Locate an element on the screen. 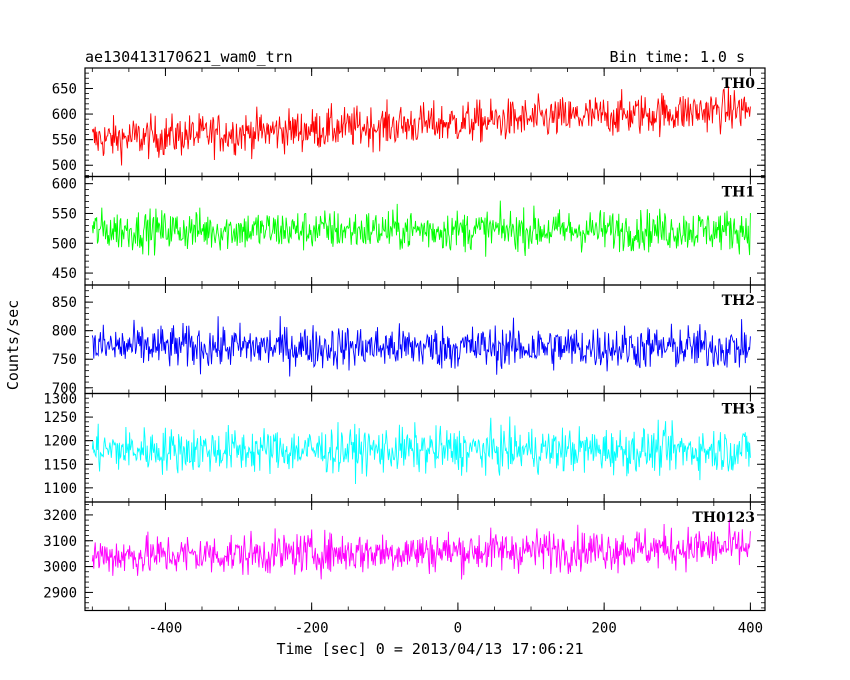  x-tick-label: -400 is located at coordinates (166, 629).